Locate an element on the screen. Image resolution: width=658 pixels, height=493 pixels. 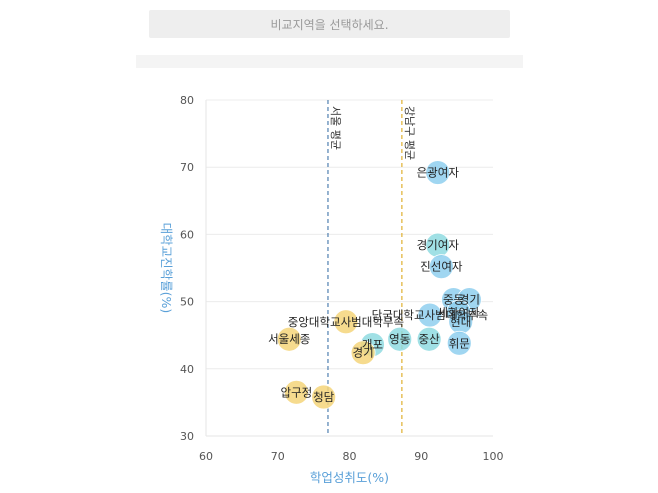
data-point-label: 휘문 is located at coordinates (459, 343).